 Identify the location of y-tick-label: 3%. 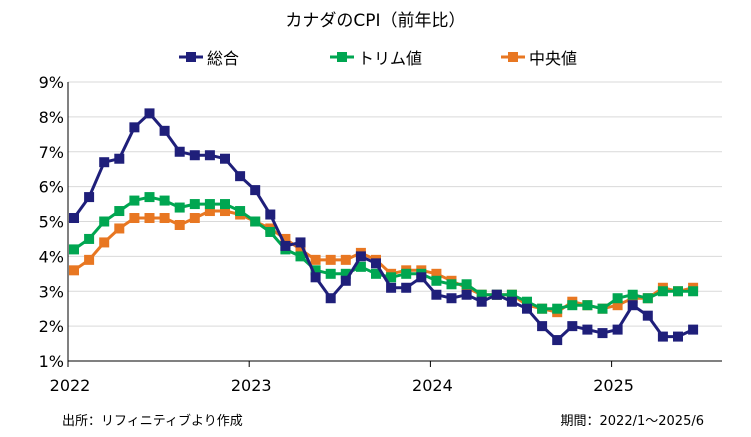
(51, 291).